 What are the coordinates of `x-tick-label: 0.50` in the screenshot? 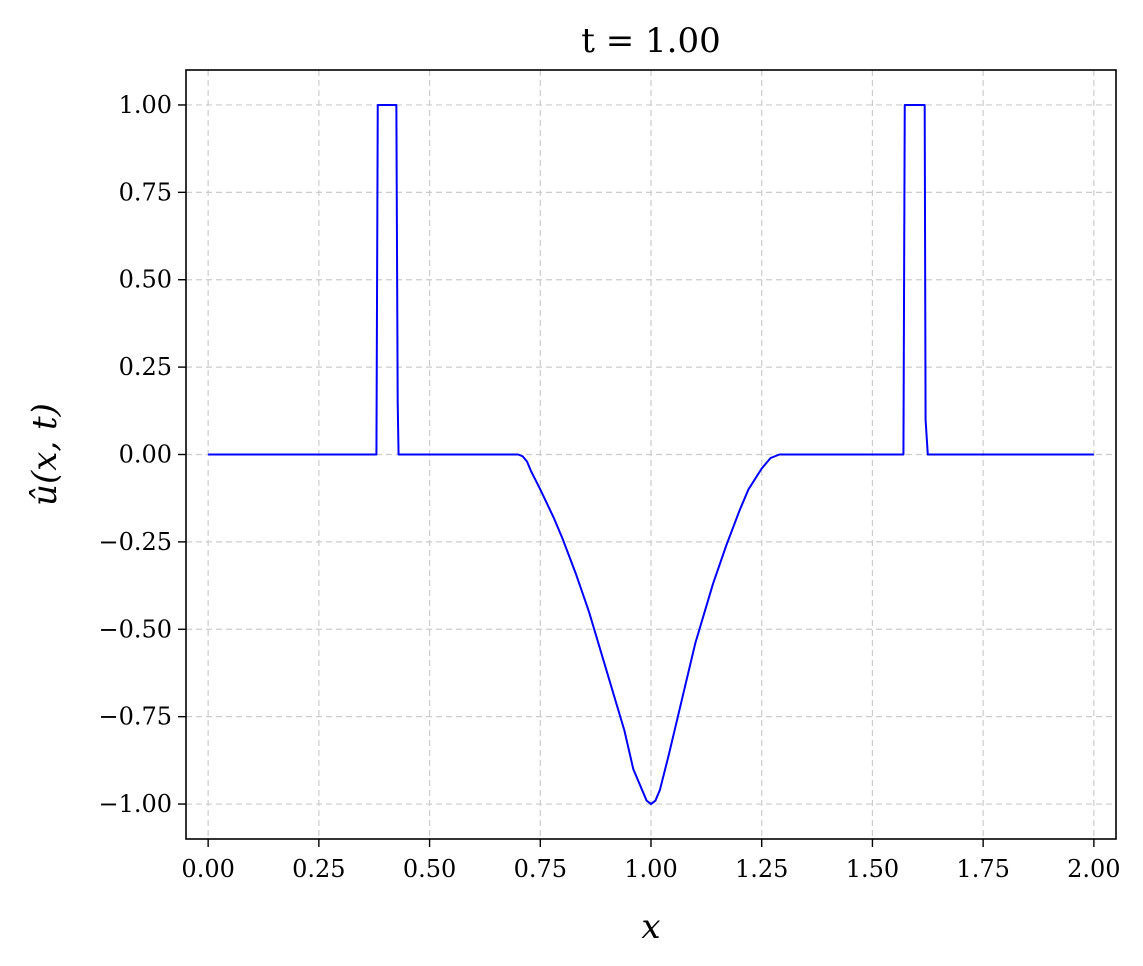 It's located at (429, 869).